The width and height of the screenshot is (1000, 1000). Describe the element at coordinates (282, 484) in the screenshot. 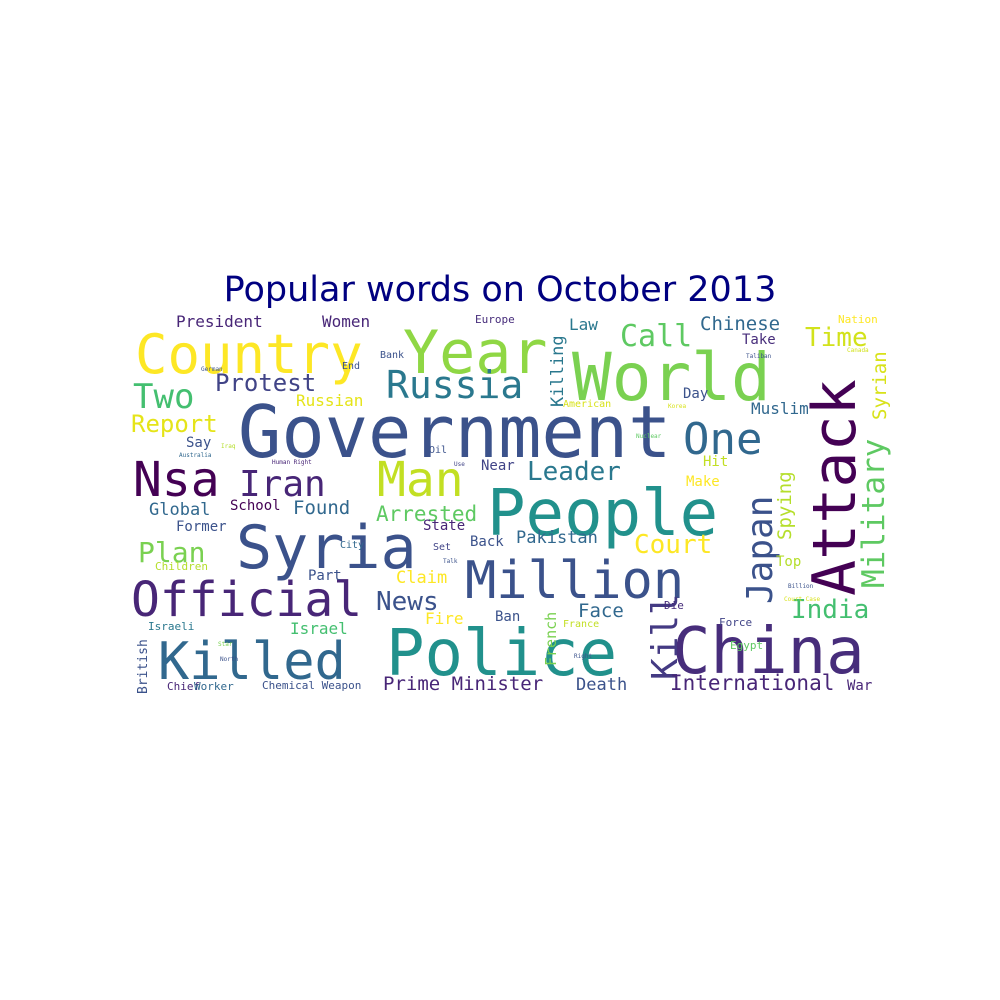

I see `word-iran: Iran` at that location.